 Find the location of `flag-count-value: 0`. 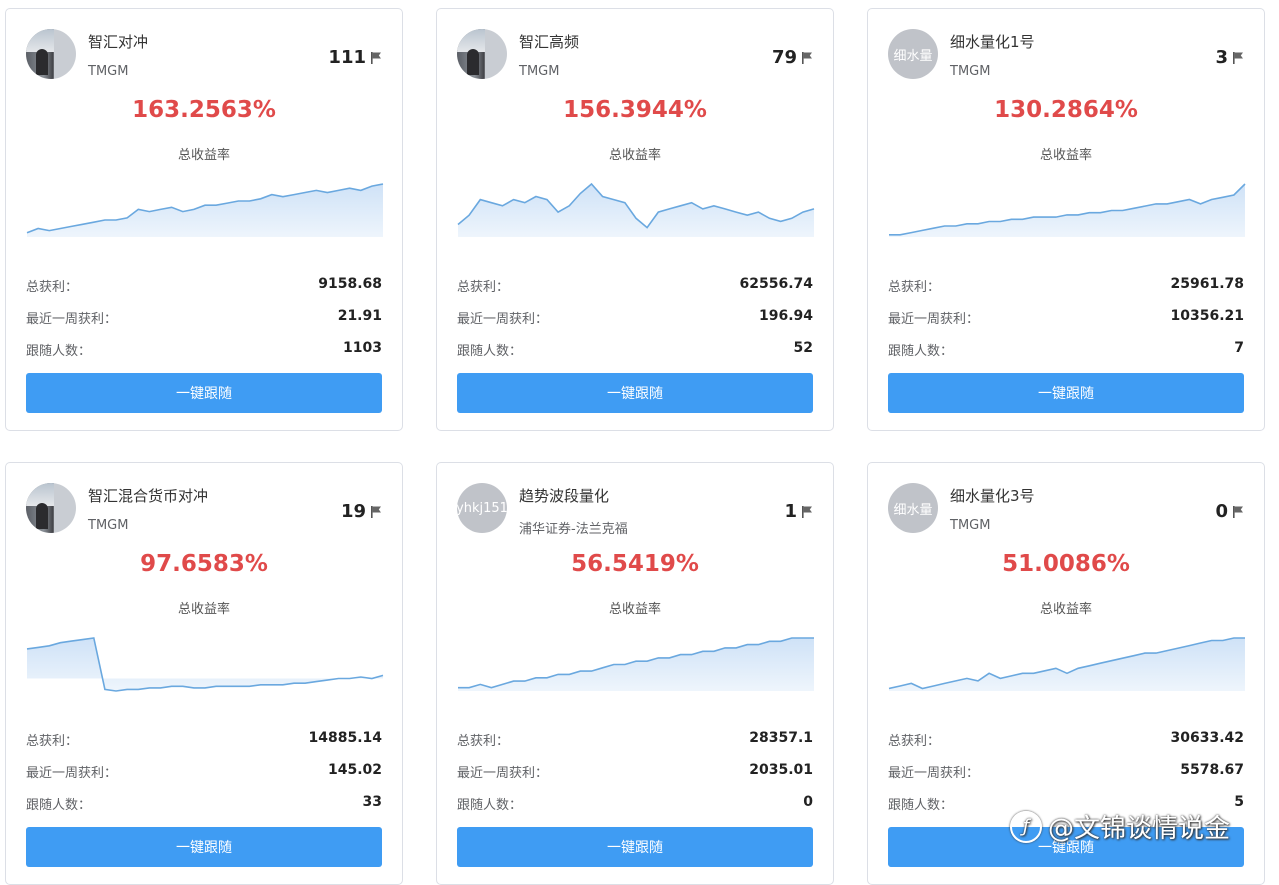

flag-count-value: 0 is located at coordinates (1221, 511).